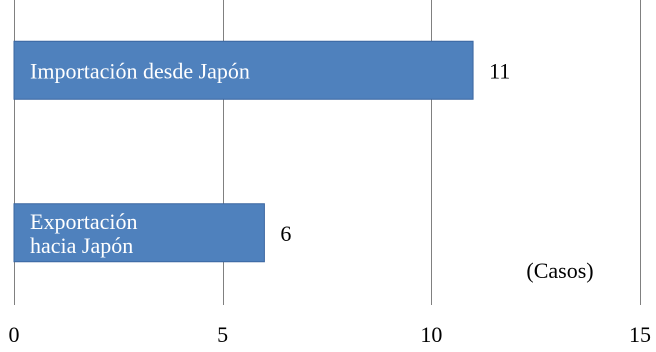  What do you see at coordinates (285, 233) in the screenshot?
I see `value-label-1: 6` at bounding box center [285, 233].